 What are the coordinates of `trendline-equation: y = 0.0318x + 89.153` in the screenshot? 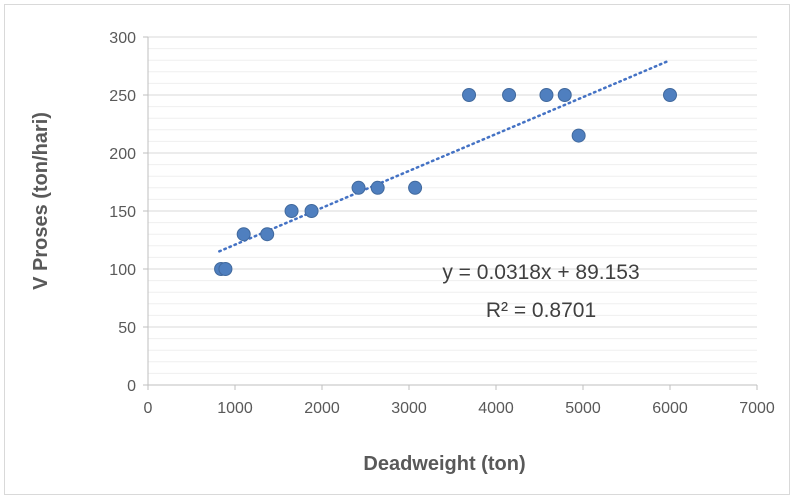 It's located at (540, 272).